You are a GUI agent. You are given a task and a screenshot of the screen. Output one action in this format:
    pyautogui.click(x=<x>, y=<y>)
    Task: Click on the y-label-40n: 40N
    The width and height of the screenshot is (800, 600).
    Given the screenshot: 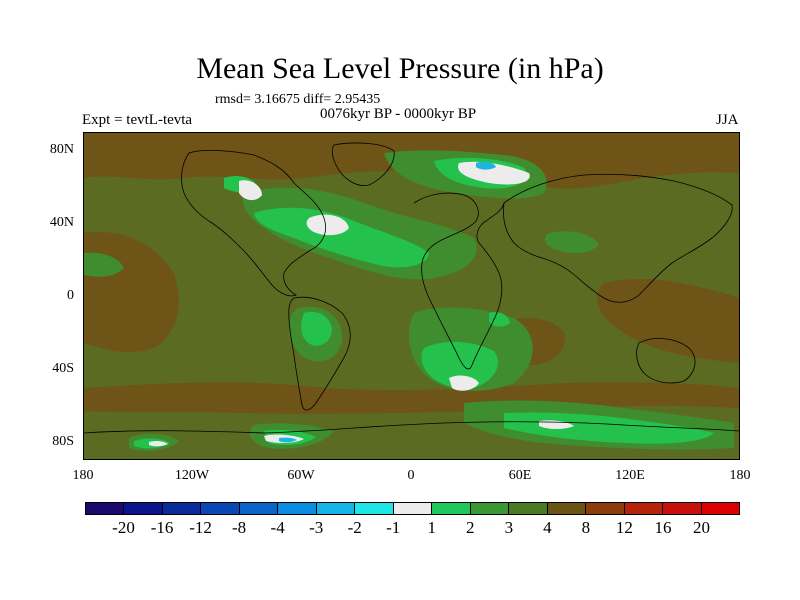 What is the action you would take?
    pyautogui.click(x=61, y=222)
    